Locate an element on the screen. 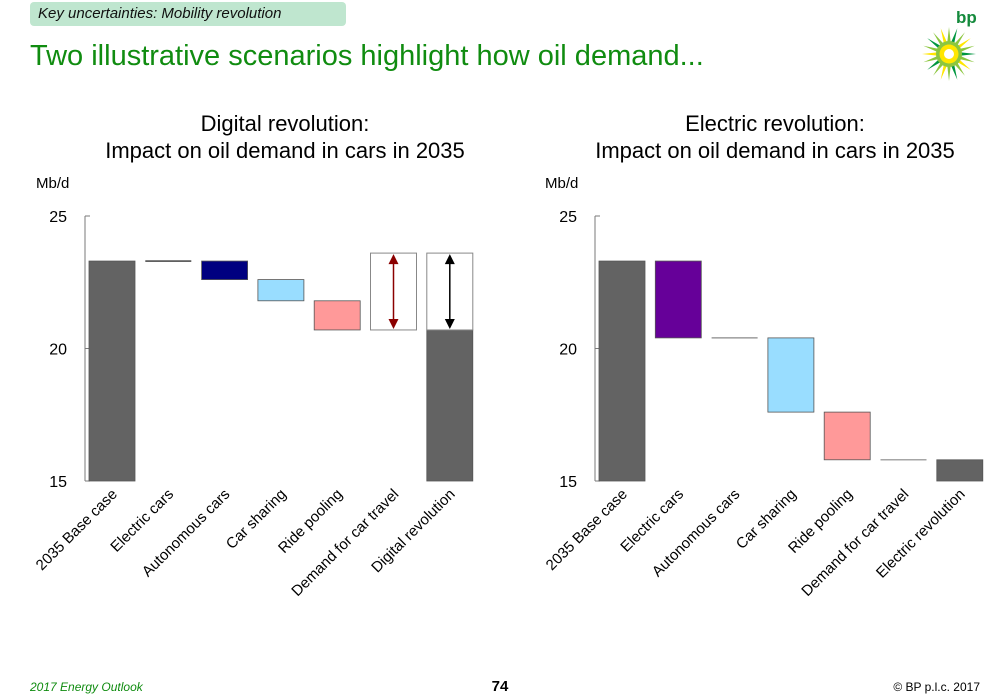 This screenshot has height=700, width=995. chart2-category-label: 2035 Base case is located at coordinates (587, 530).